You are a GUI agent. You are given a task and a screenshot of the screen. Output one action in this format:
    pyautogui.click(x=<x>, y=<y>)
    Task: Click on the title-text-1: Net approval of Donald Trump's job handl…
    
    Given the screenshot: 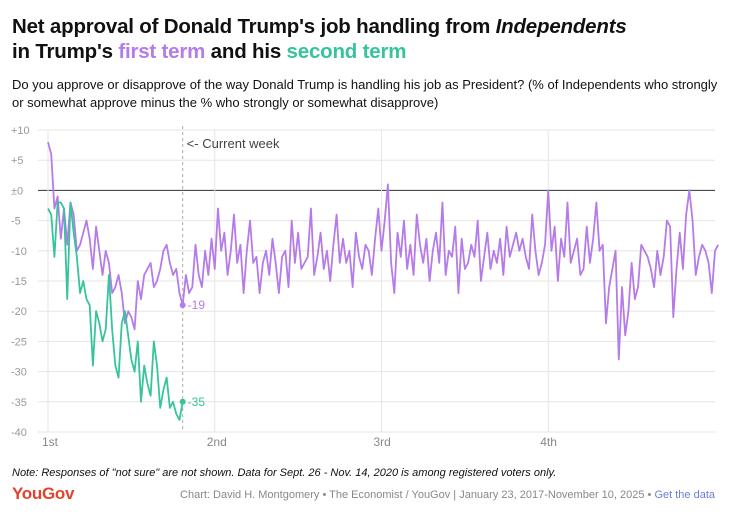 What is the action you would take?
    pyautogui.click(x=254, y=26)
    